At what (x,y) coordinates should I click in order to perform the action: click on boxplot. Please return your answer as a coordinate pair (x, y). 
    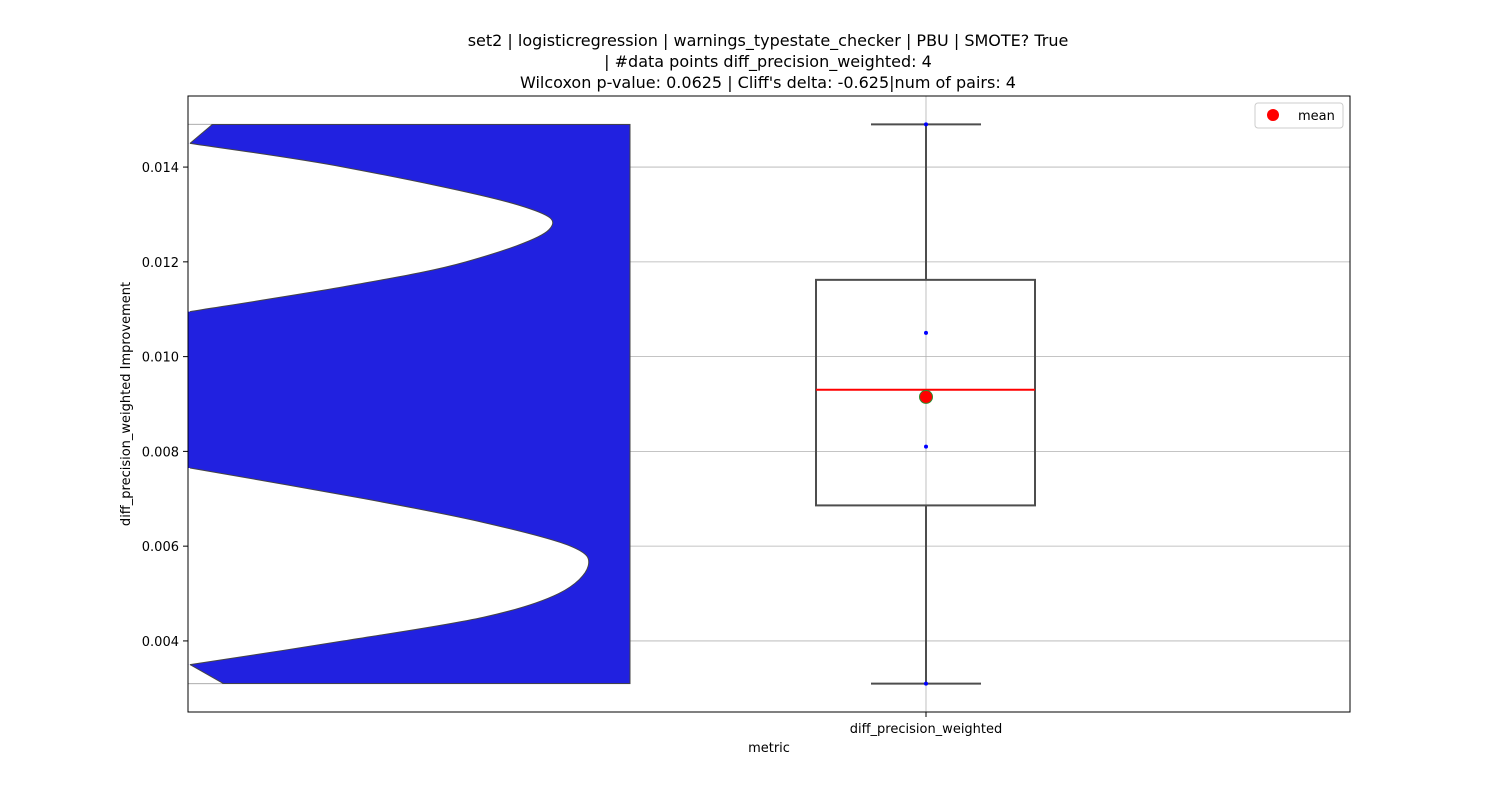
    Looking at the image, I should click on (925, 404).